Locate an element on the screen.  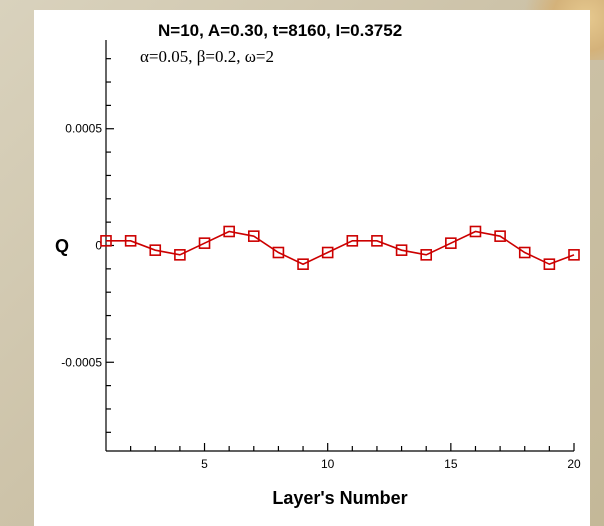
x-tick-label: 15 is located at coordinates (451, 464).